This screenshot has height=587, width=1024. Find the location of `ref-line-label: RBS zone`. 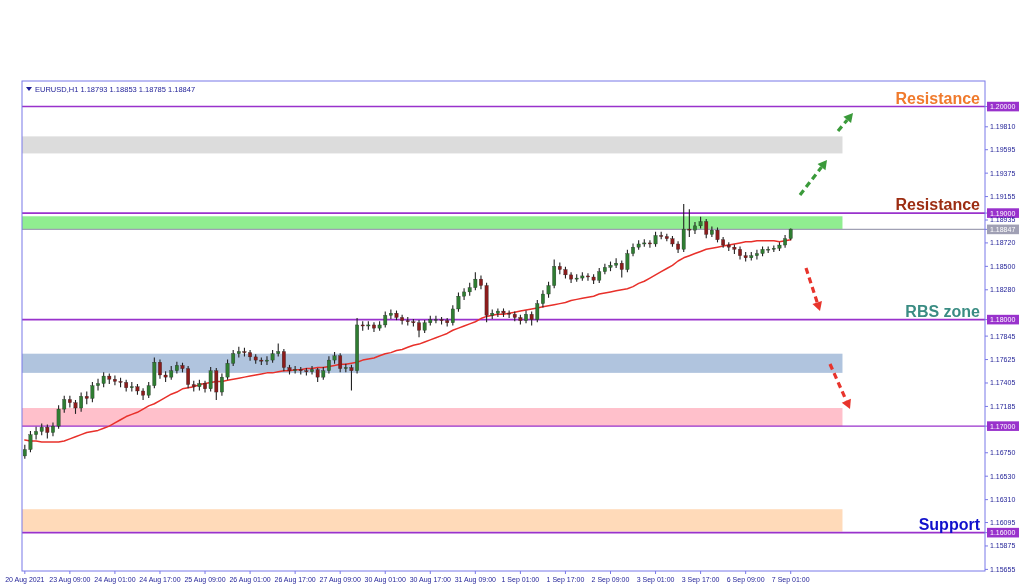

ref-line-label: RBS zone is located at coordinates (943, 311).